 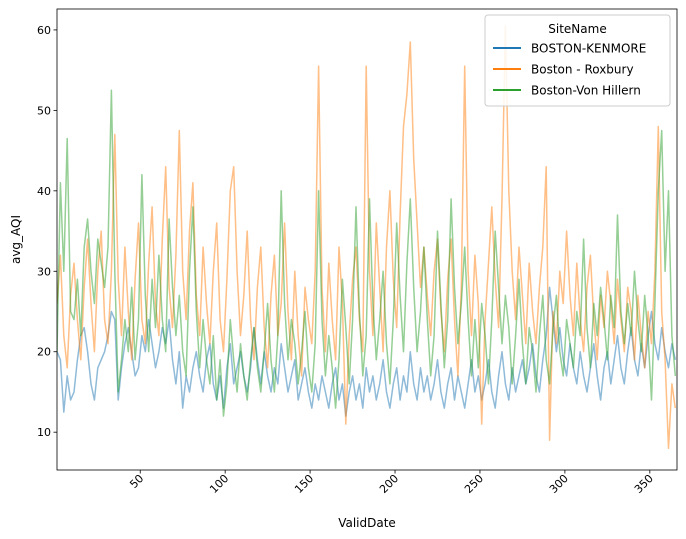 I want to click on y-tick-label: 60, so click(x=44, y=30).